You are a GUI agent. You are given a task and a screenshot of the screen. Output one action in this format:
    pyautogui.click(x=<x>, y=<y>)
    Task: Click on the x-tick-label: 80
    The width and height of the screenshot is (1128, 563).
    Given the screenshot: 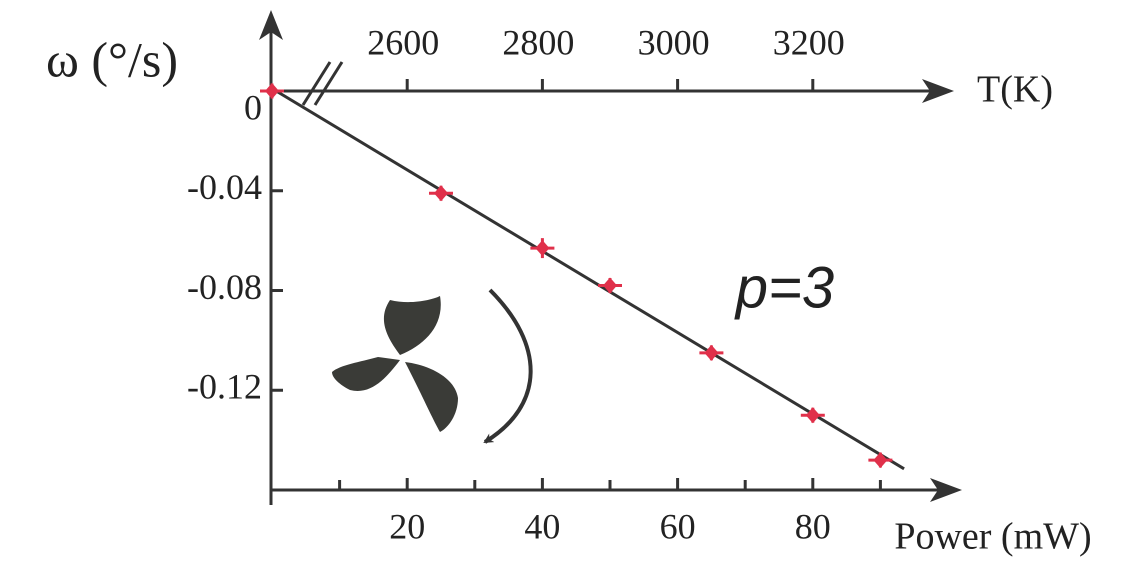 What is the action you would take?
    pyautogui.click(x=813, y=526)
    